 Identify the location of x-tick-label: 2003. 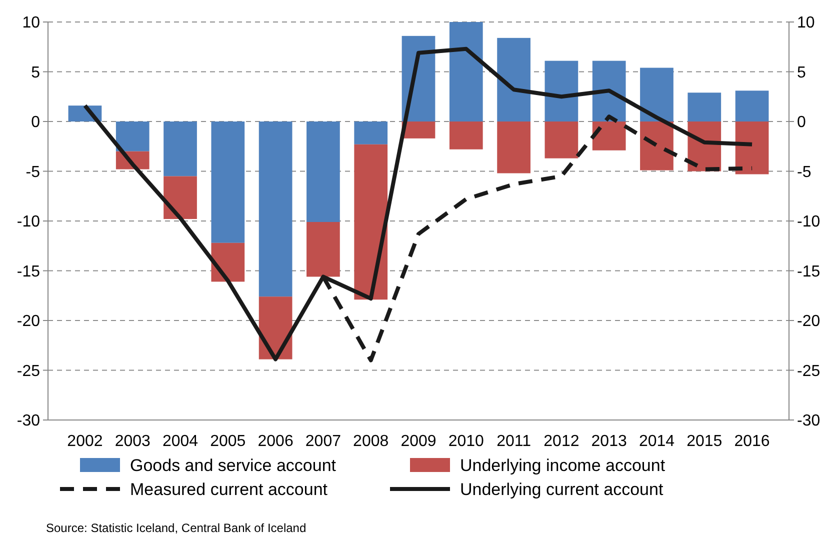
(132, 441).